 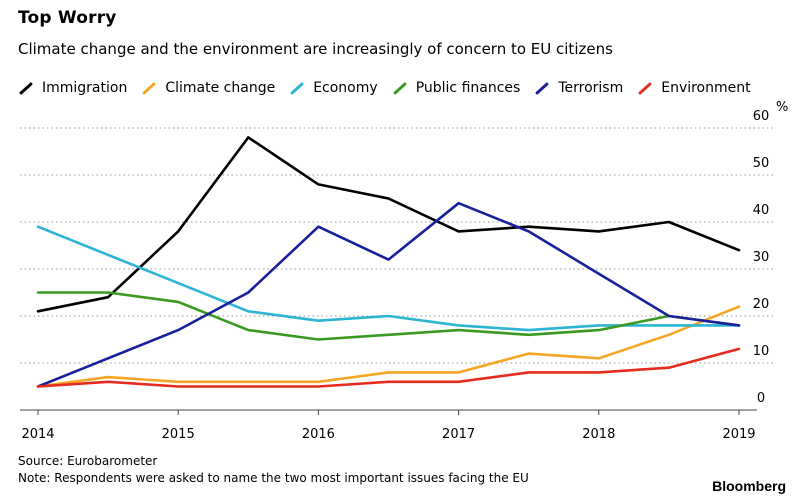 What do you see at coordinates (388, 346) in the screenshot?
I see `series-line-climate-change` at bounding box center [388, 346].